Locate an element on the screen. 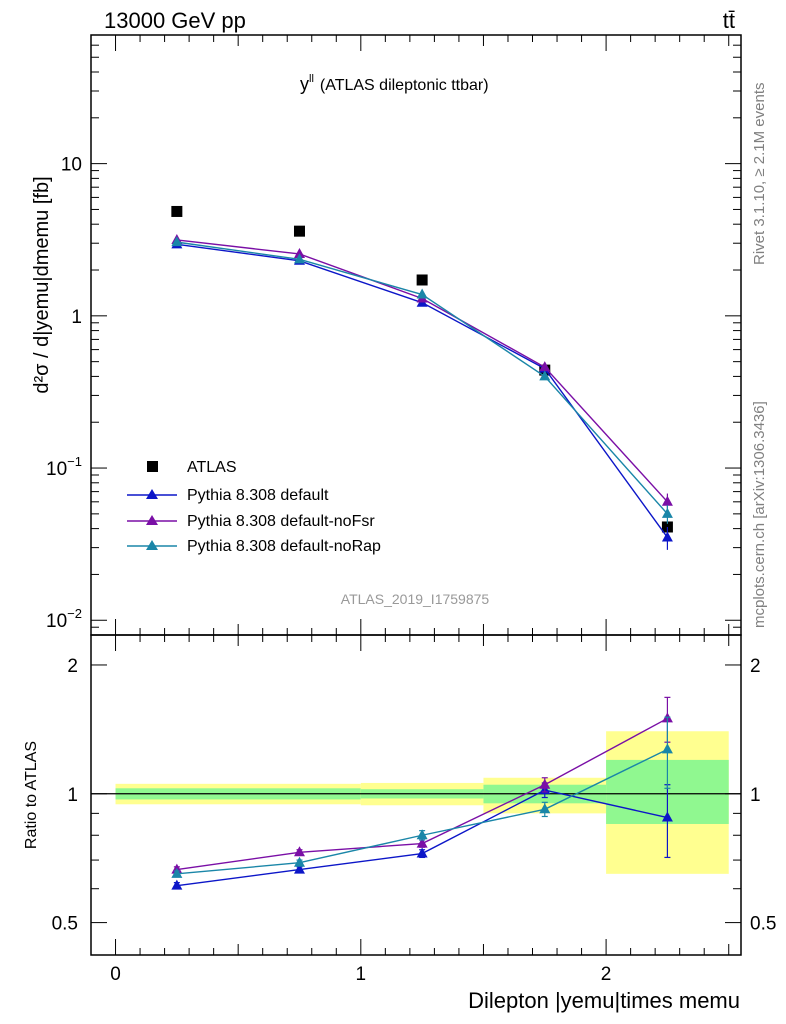 The image size is (786, 1024). process-label: tt̄ is located at coordinates (729, 20).